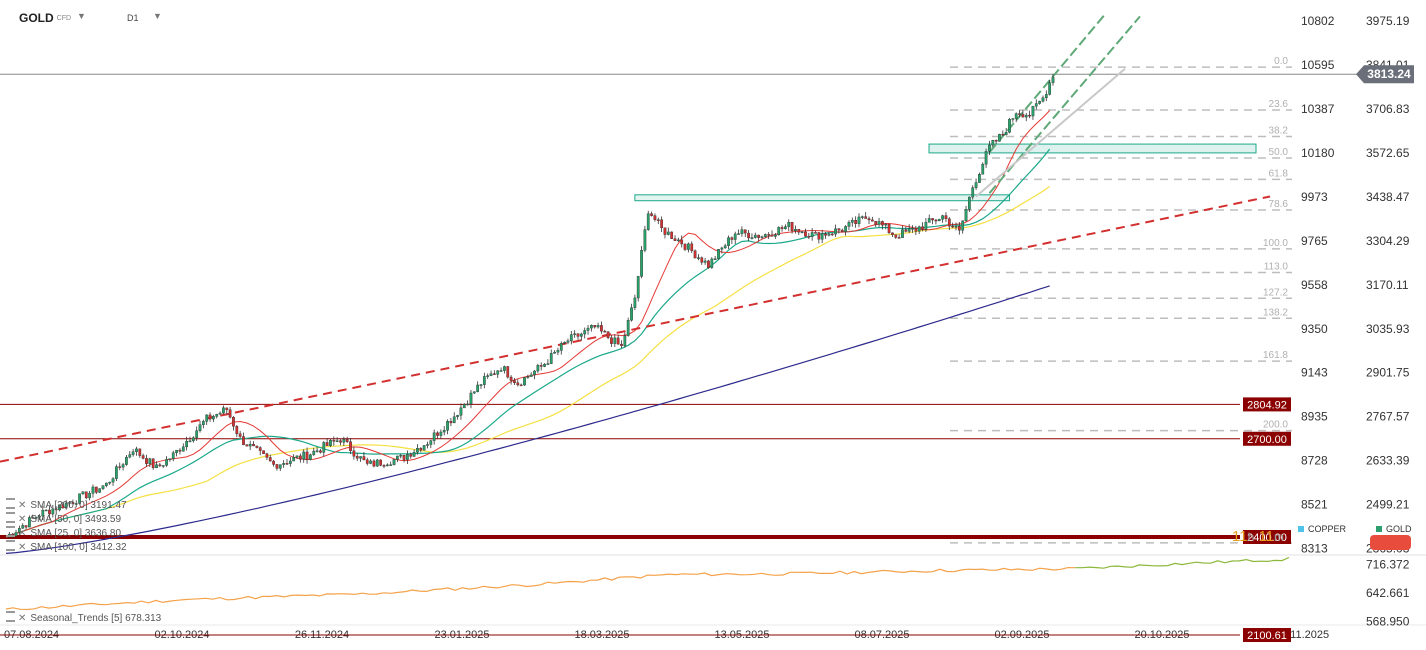 The width and height of the screenshot is (1426, 650). Describe the element at coordinates (1322, 529) in the screenshot. I see `copper-legend-item: COPPER` at that location.